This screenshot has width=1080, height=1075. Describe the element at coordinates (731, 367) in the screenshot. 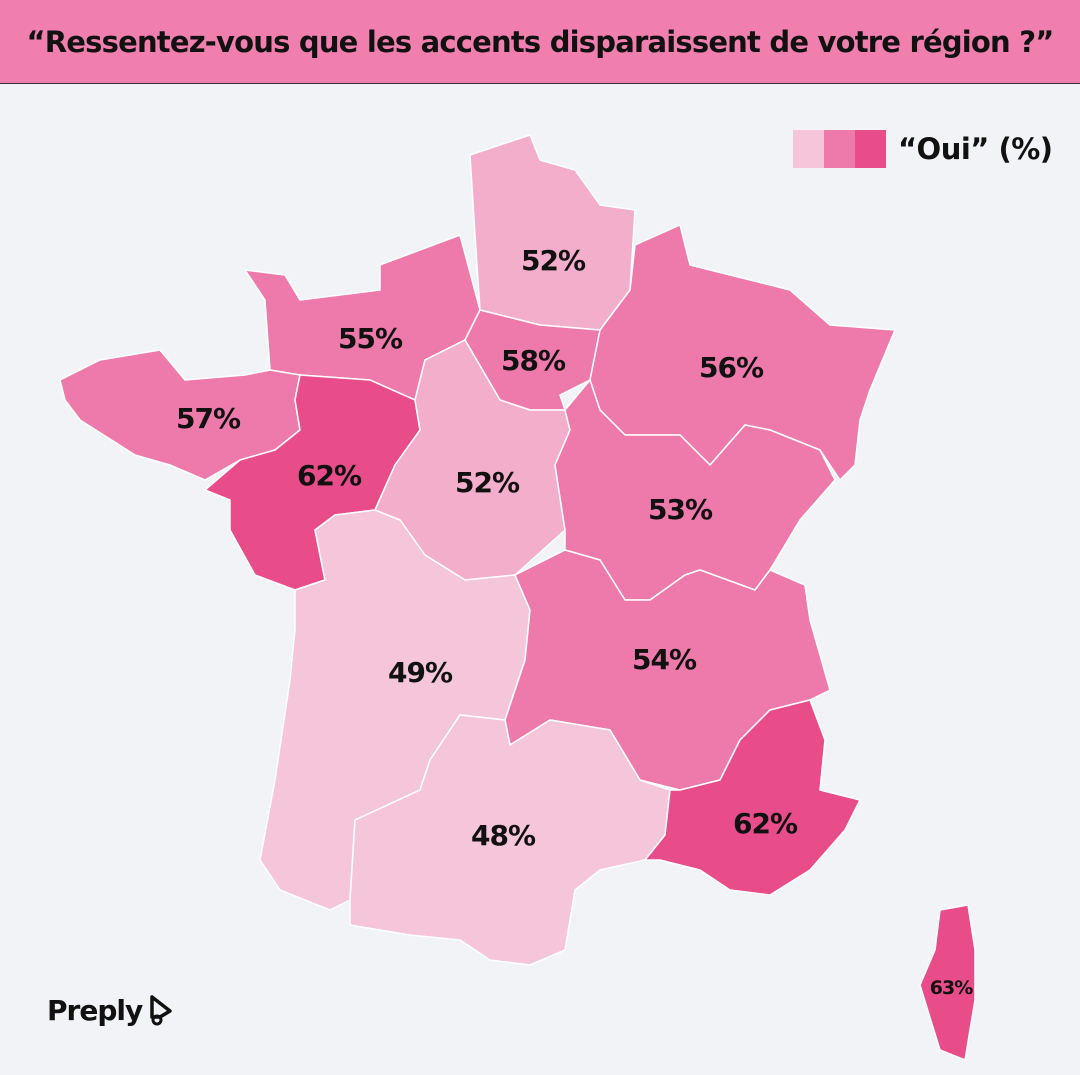

I see `region-grand-est-value: 56%` at that location.